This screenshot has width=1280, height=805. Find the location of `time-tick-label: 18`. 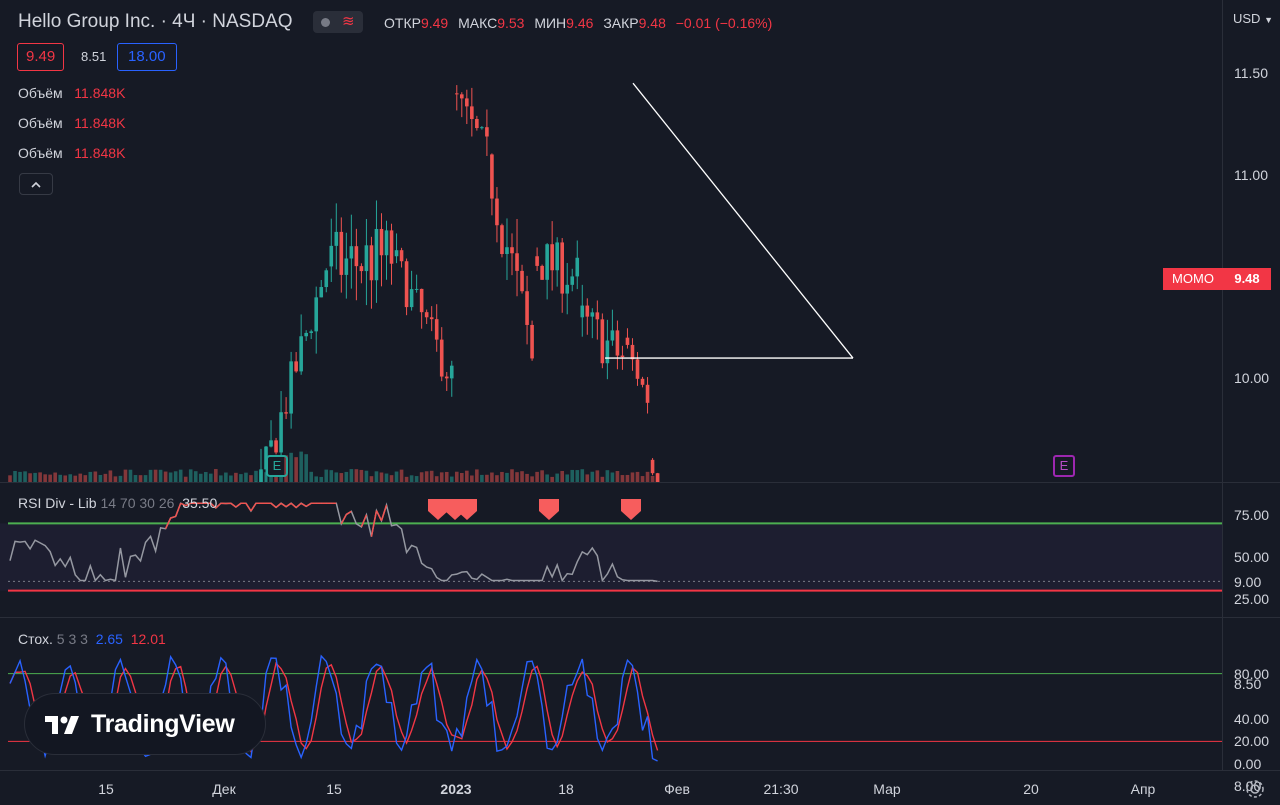

time-tick-label: 18 is located at coordinates (566, 789).